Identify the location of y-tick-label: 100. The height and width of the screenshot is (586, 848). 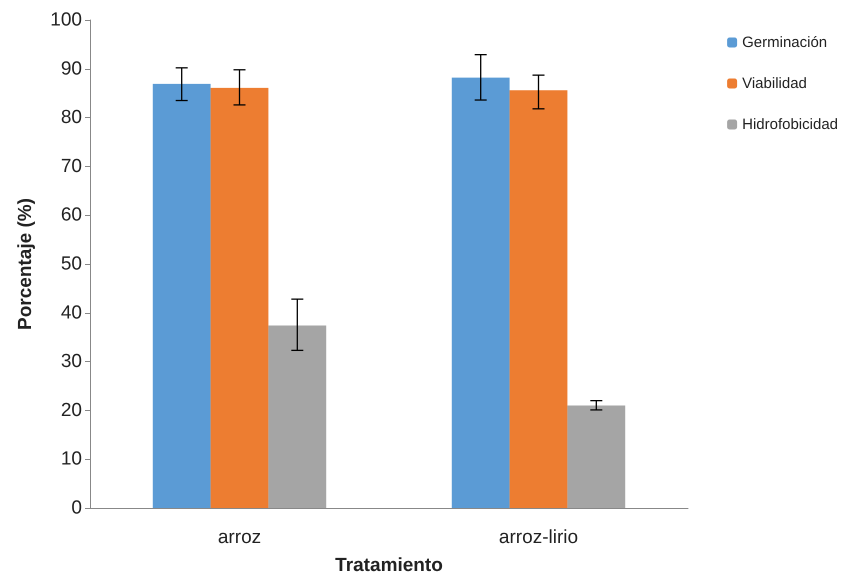
(66, 20).